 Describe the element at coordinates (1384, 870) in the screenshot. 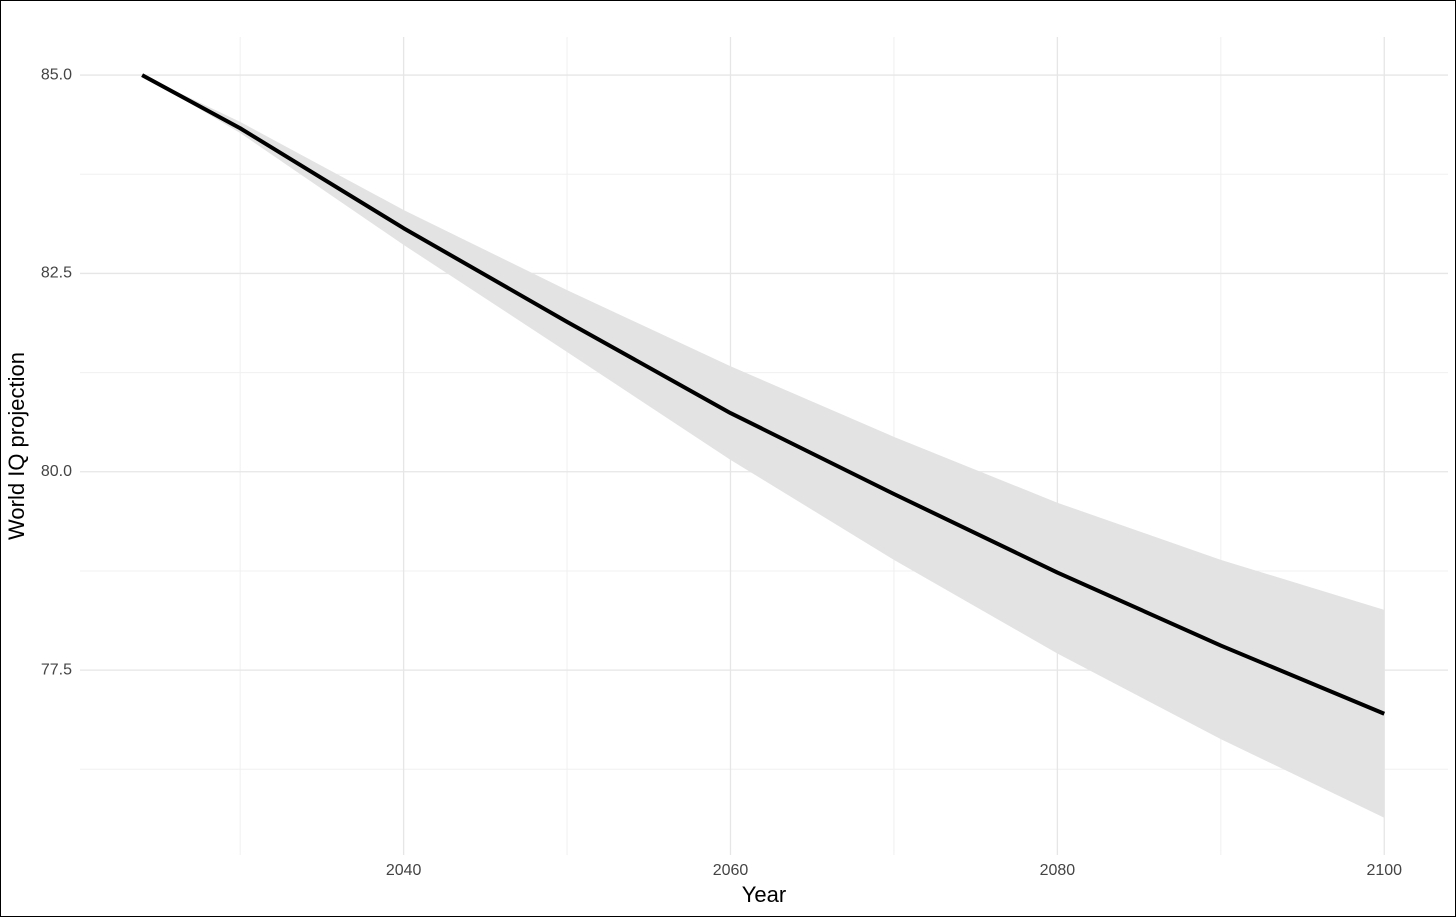

I see `x-tick-label: 2100` at that location.